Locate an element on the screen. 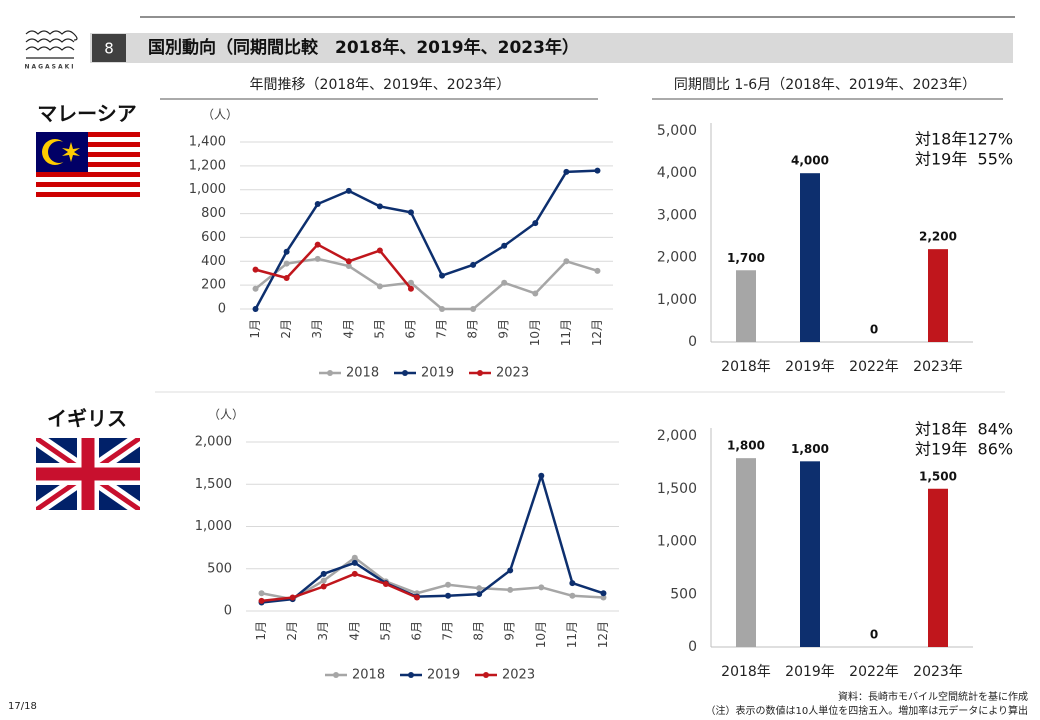 The height and width of the screenshot is (720, 1040). x-tick-label: 2018年 is located at coordinates (746, 672).